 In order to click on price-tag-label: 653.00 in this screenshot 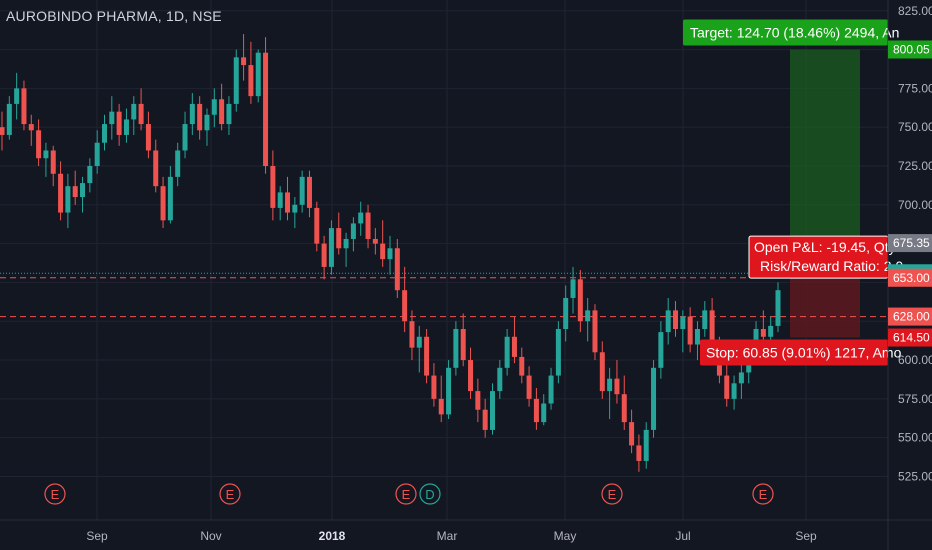, I will do `click(911, 278)`.